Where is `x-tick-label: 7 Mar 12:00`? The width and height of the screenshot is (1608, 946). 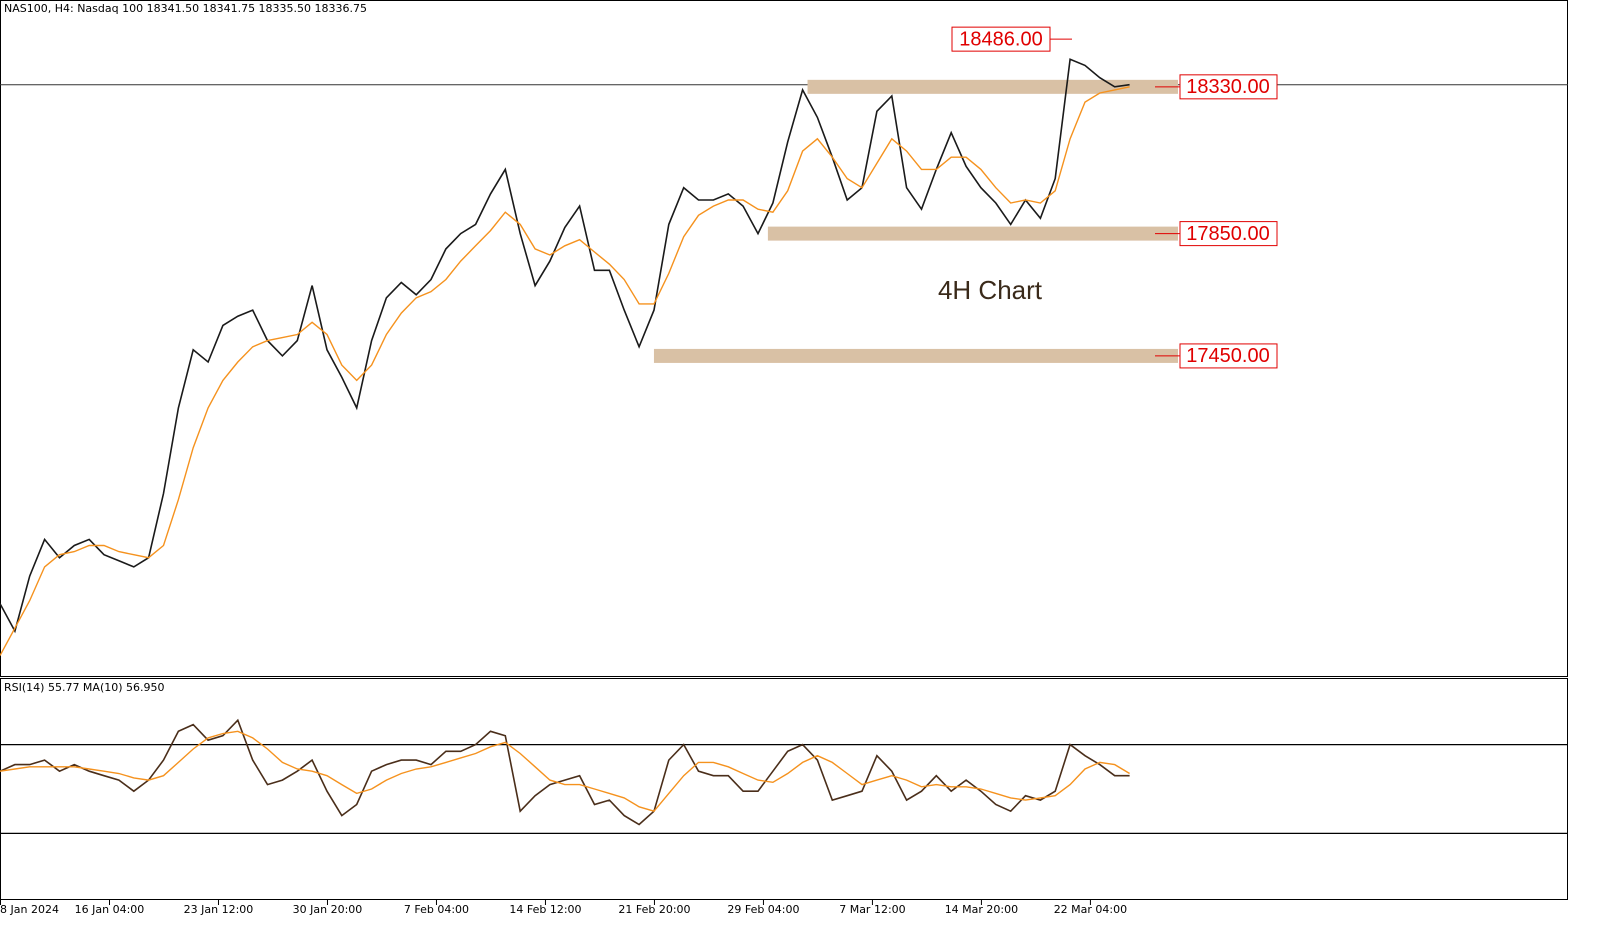 x-tick-label: 7 Mar 12:00 is located at coordinates (872, 909).